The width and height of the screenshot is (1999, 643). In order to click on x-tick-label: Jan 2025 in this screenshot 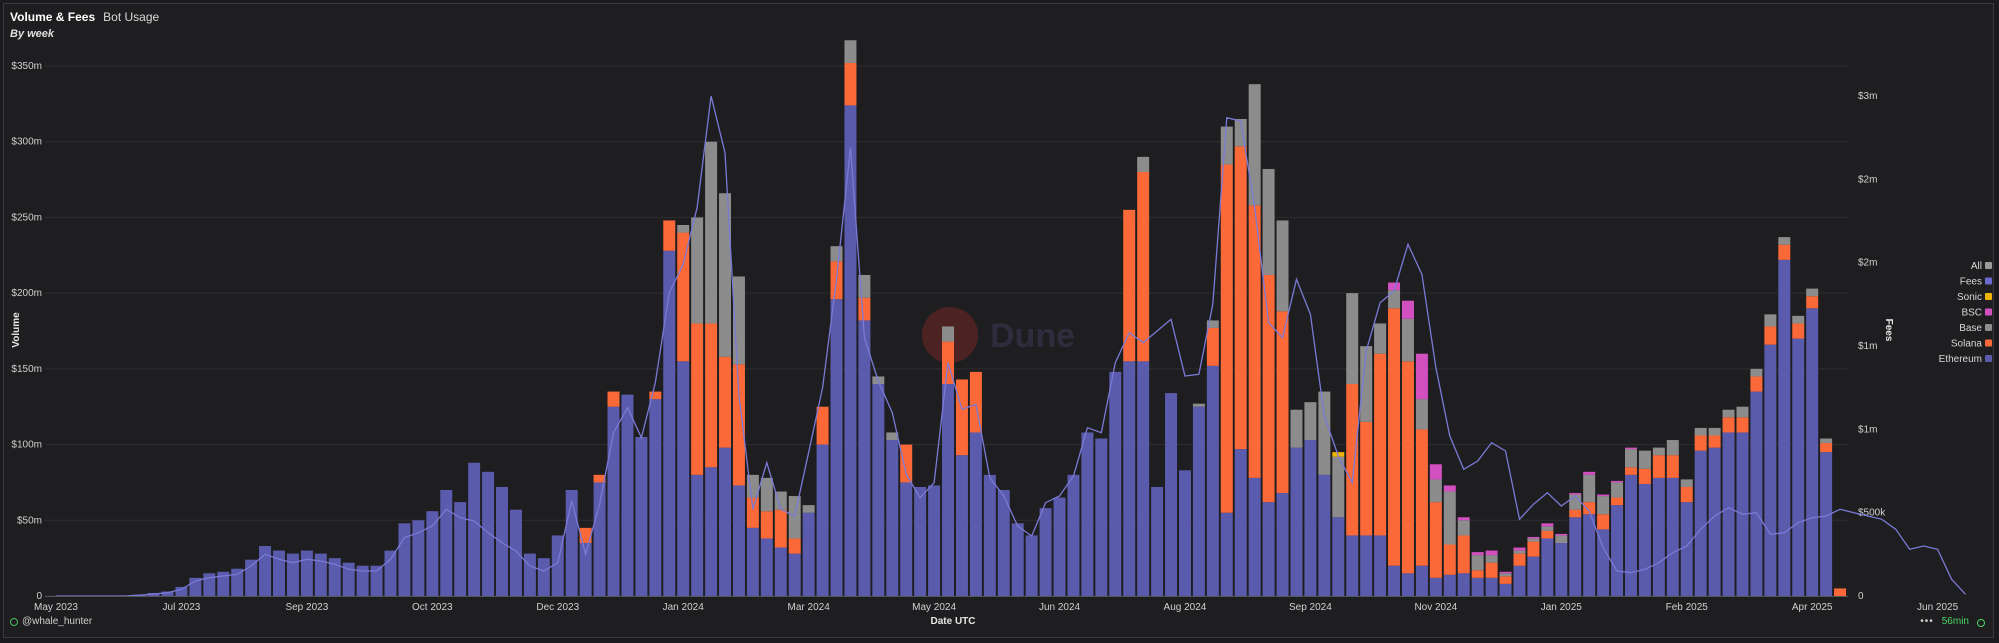, I will do `click(1562, 607)`.